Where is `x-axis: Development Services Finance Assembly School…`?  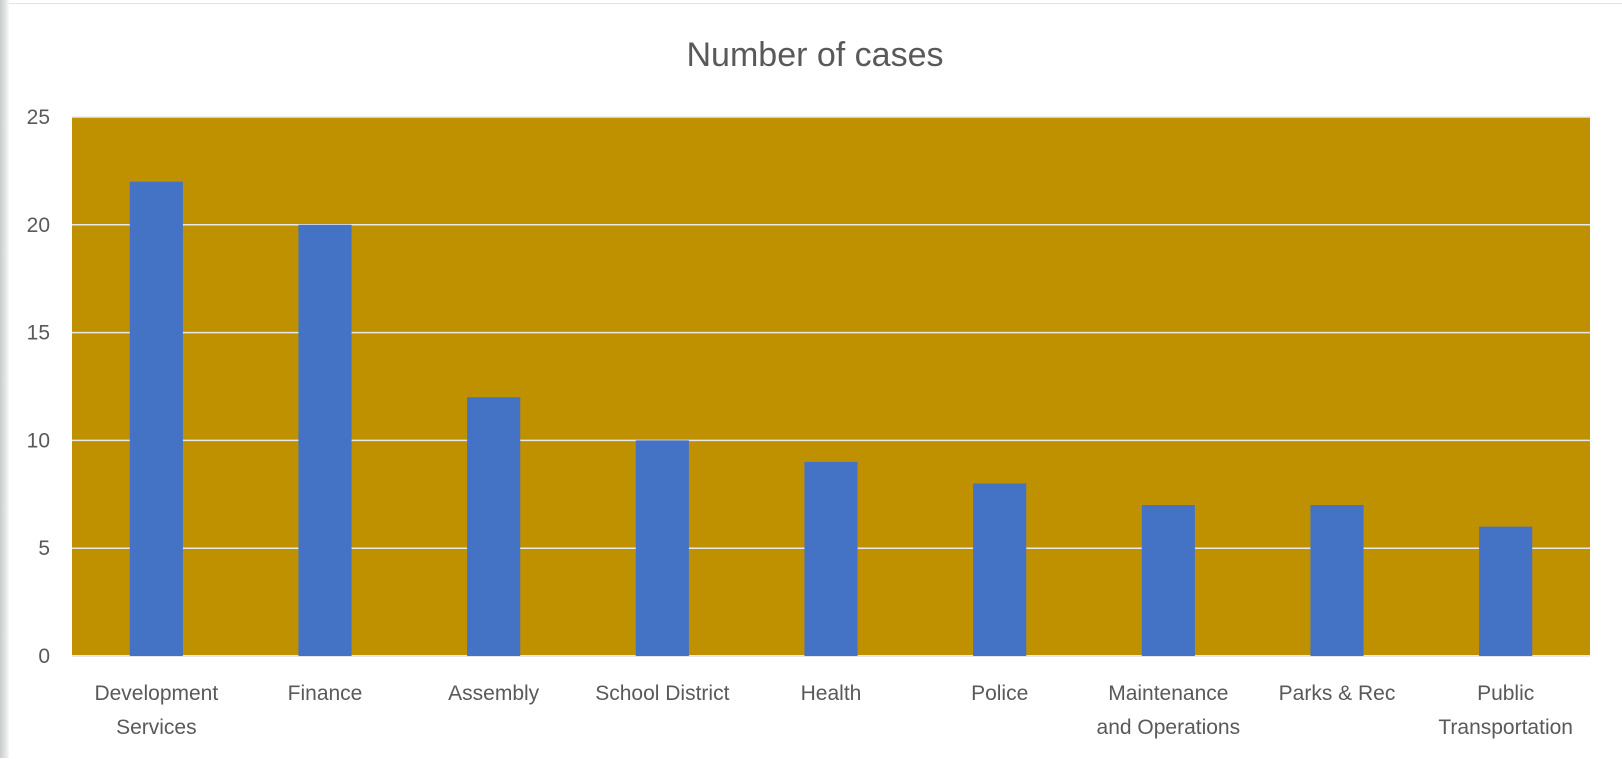 x-axis: Development Services Finance Assembly School… is located at coordinates (833, 710).